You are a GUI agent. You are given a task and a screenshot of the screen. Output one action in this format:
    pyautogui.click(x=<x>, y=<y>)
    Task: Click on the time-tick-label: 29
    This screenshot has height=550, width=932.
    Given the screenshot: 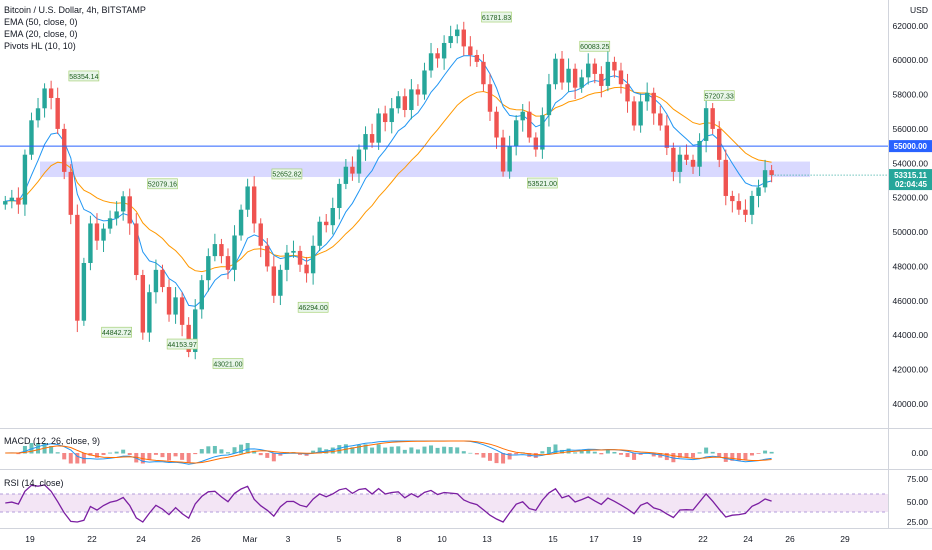 What is the action you would take?
    pyautogui.click(x=845, y=539)
    